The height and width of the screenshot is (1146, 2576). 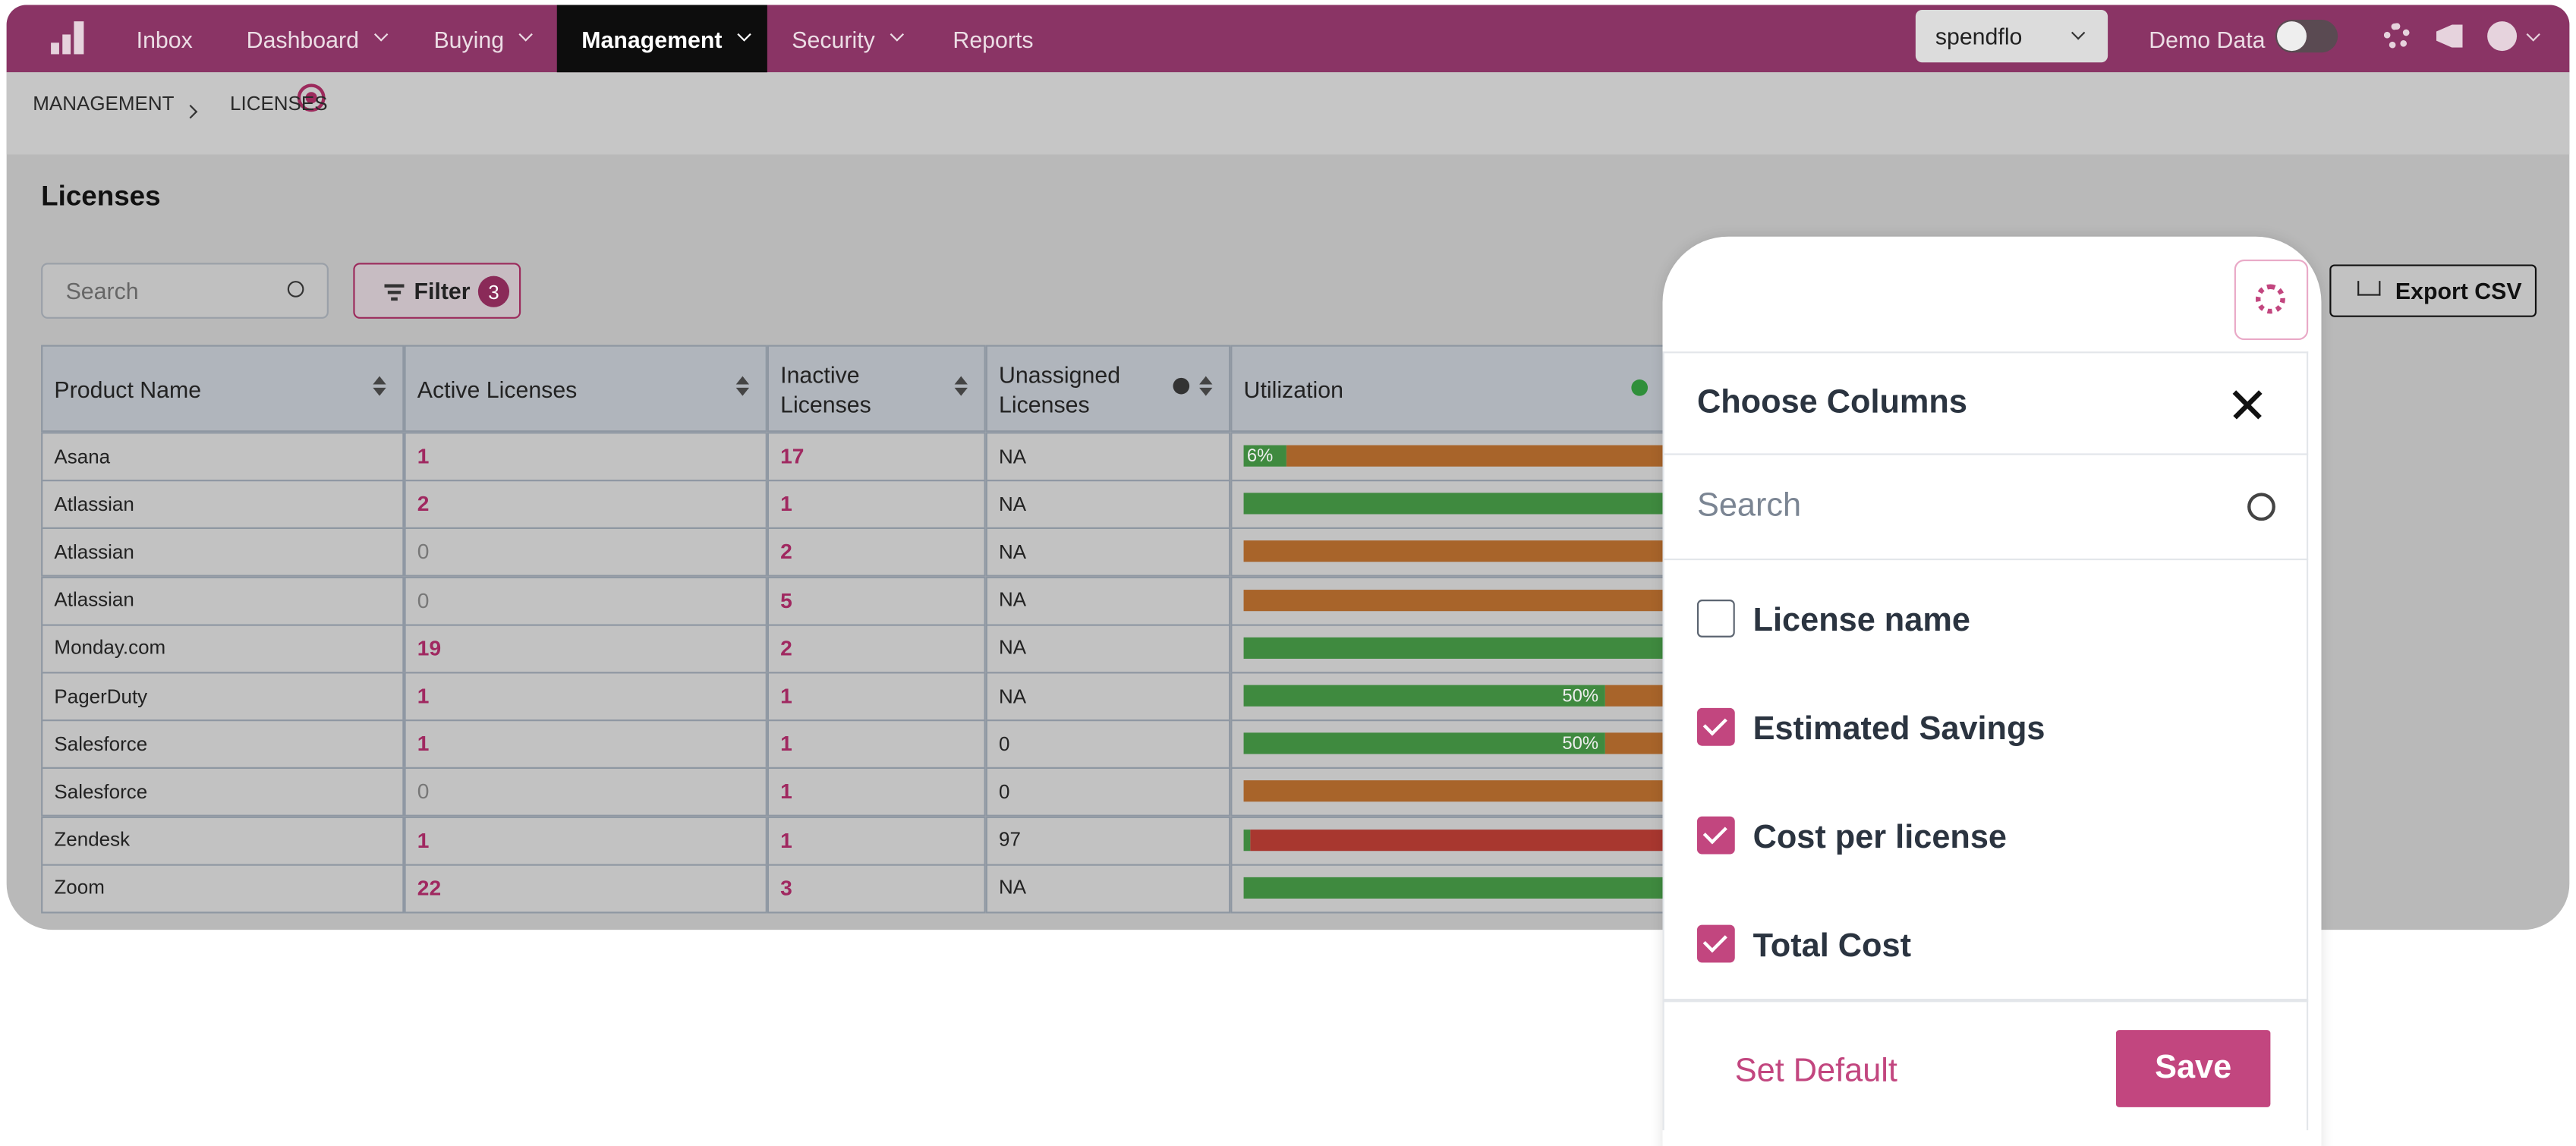 I want to click on demo-data-toggle, so click(x=2306, y=36).